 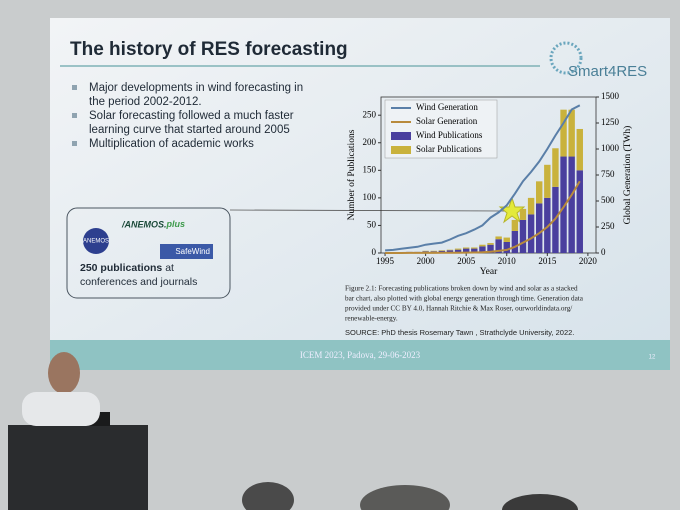 I want to click on y2-axis-label: Global Generation (TWh), so click(x=627, y=175).